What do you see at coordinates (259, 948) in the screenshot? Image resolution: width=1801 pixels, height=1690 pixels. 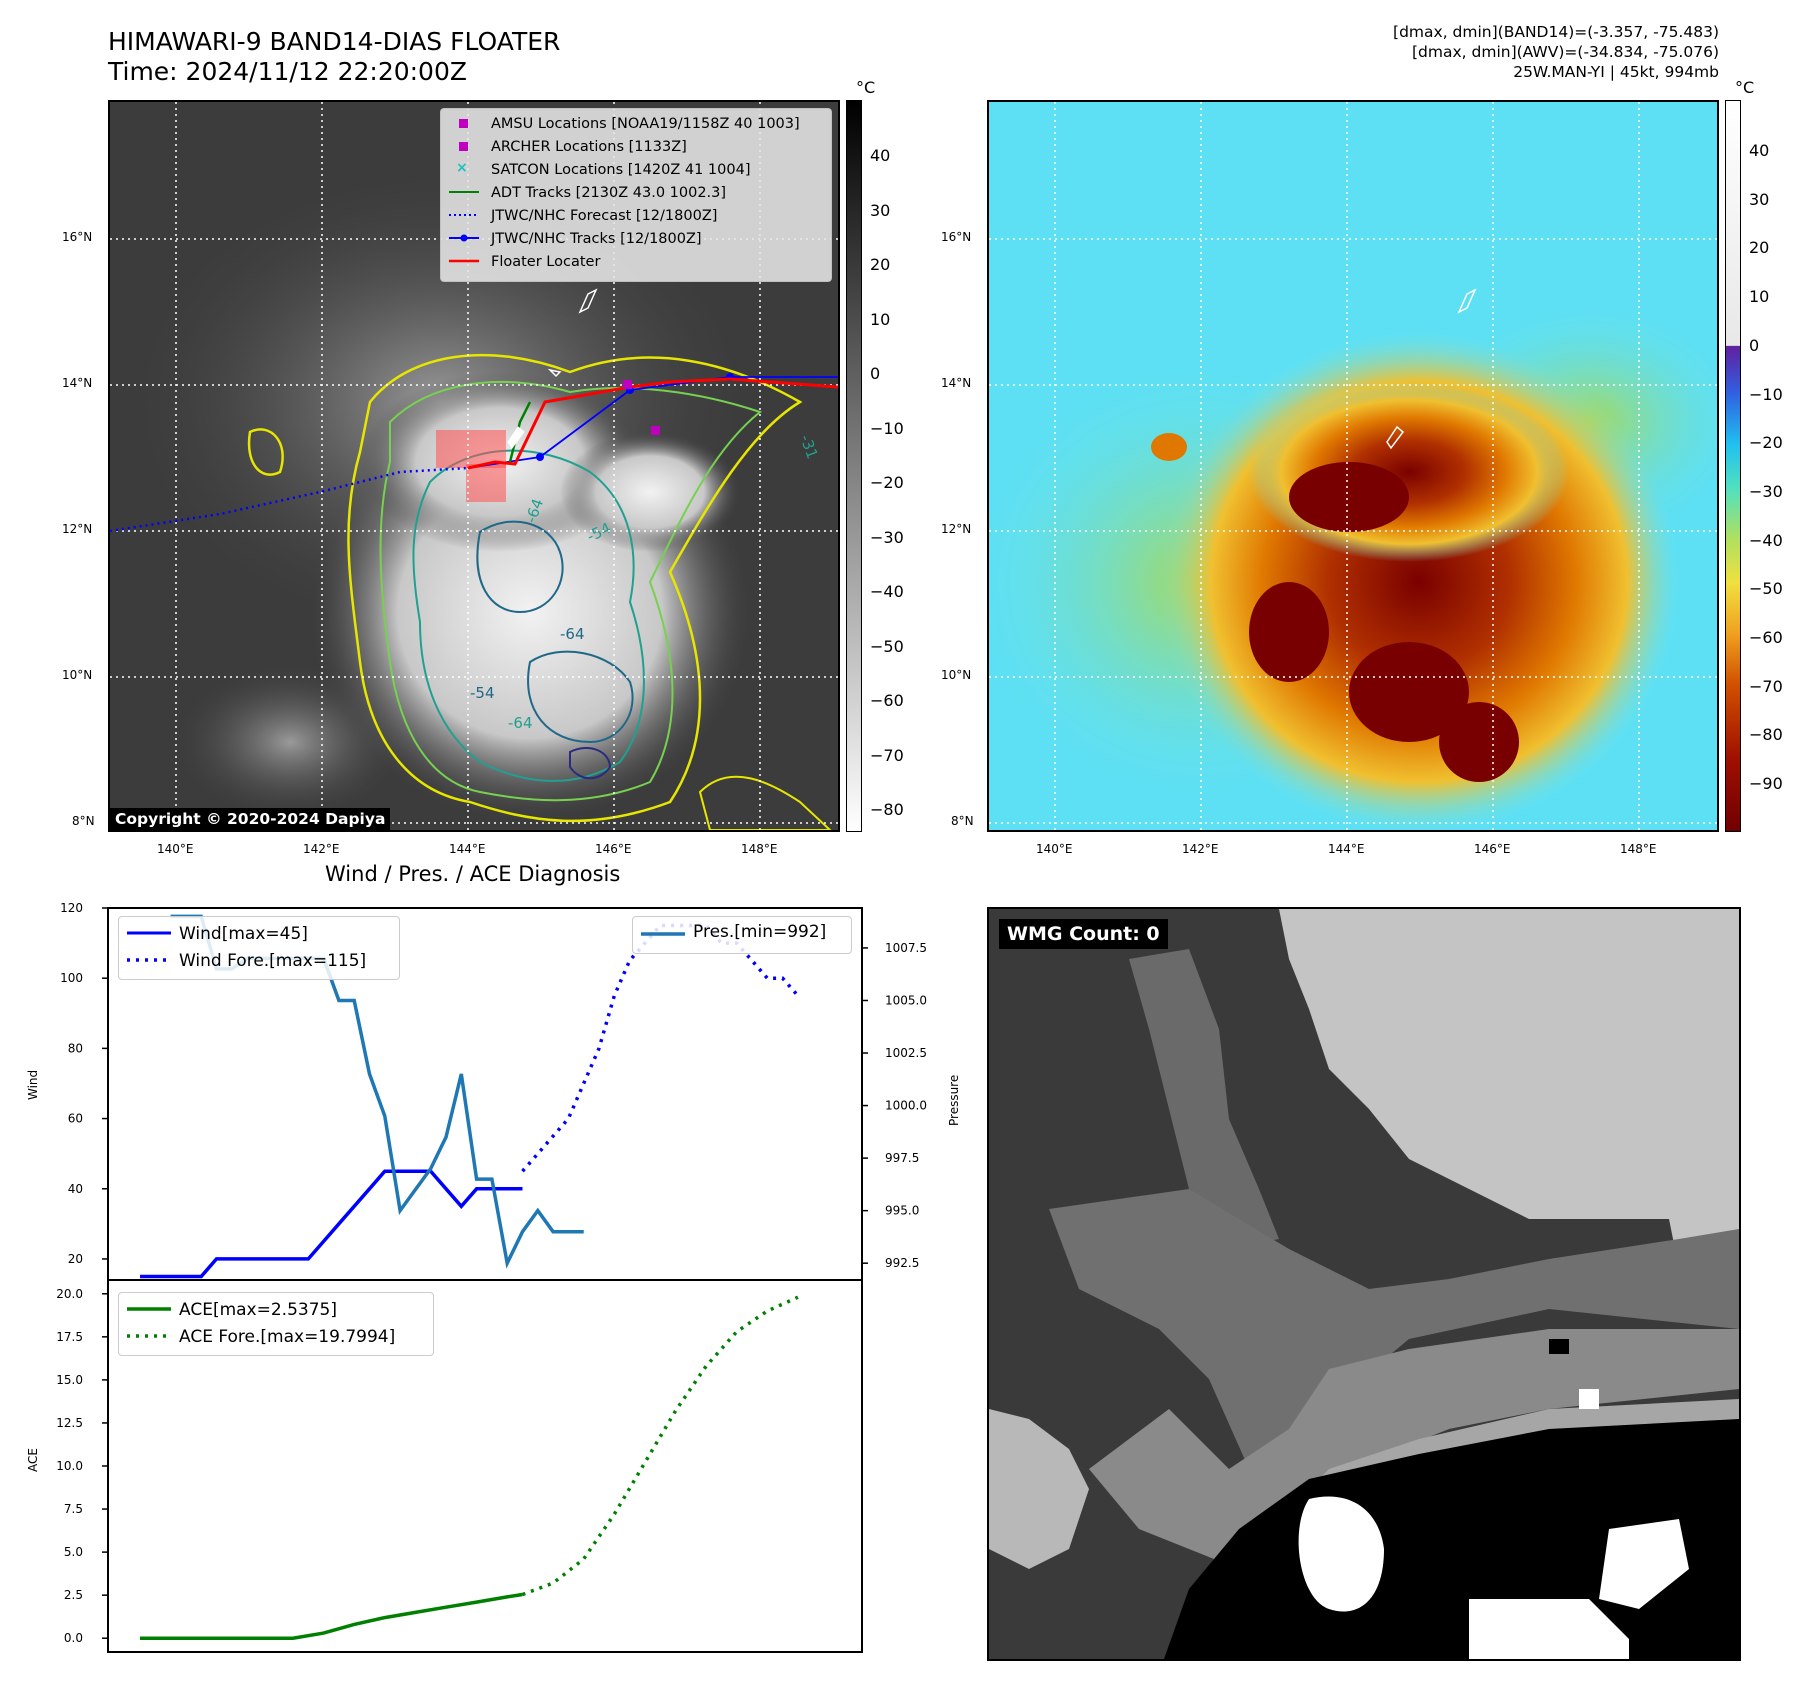 I see `wind-legend: Wind[max=45] Wind Fore.[max=115]` at bounding box center [259, 948].